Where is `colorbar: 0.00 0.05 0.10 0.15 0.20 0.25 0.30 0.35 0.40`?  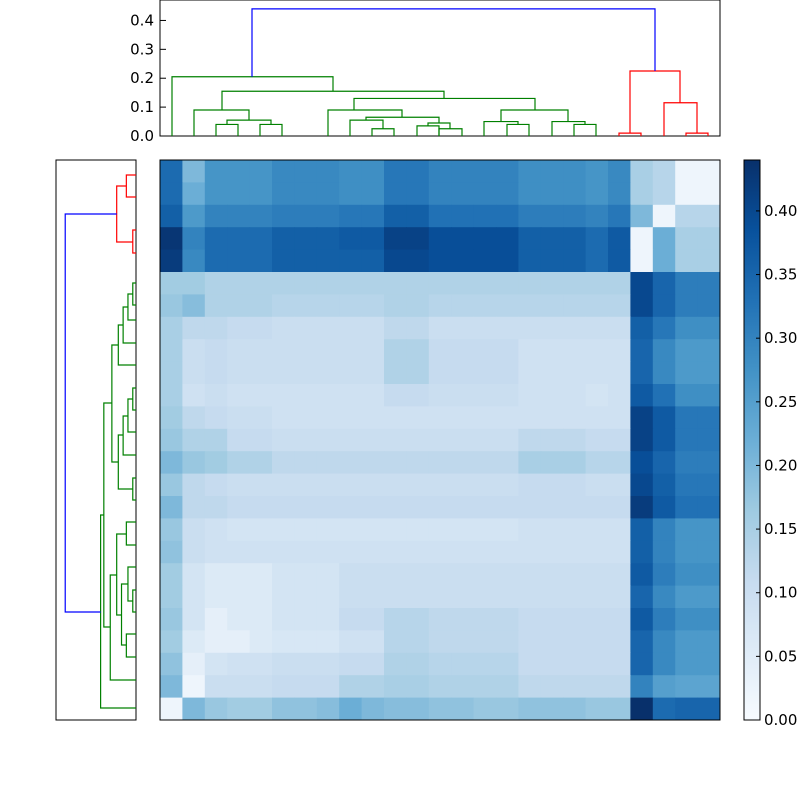
colorbar: 0.00 0.05 0.10 0.15 0.20 0.25 0.30 0.35 0.40 is located at coordinates (770, 444).